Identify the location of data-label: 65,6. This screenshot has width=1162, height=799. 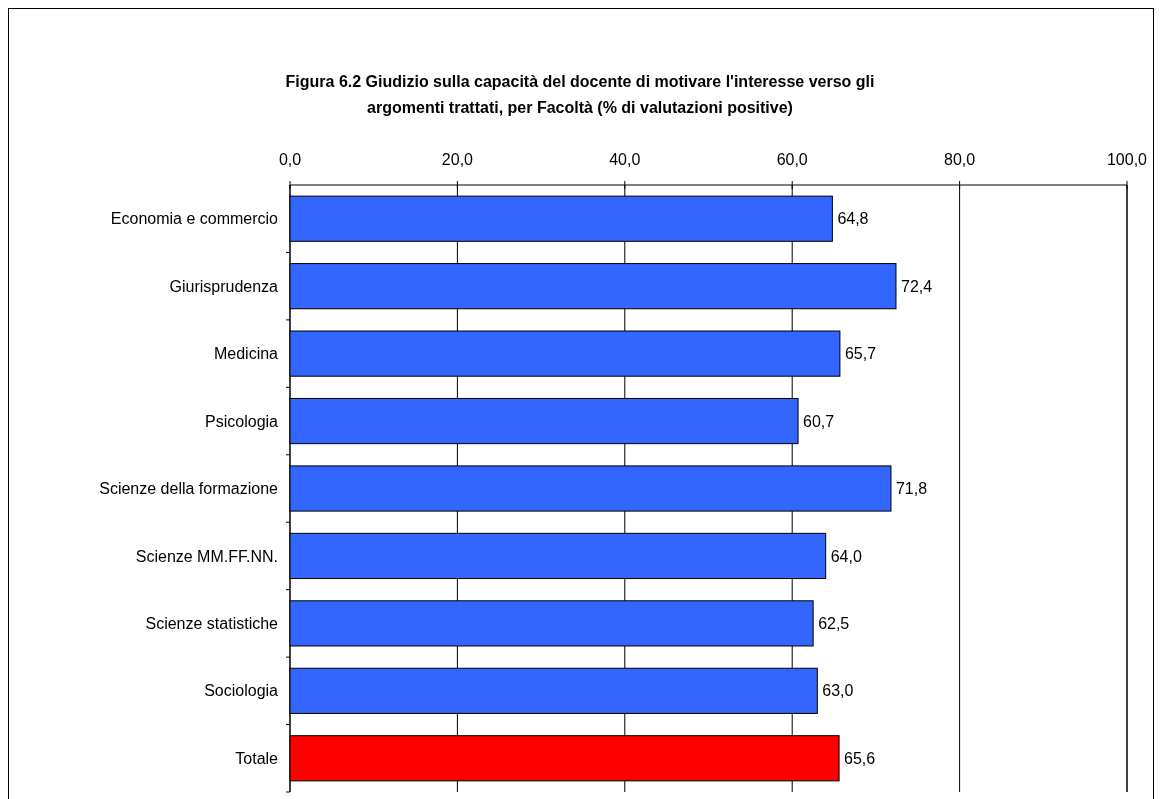
(860, 758).